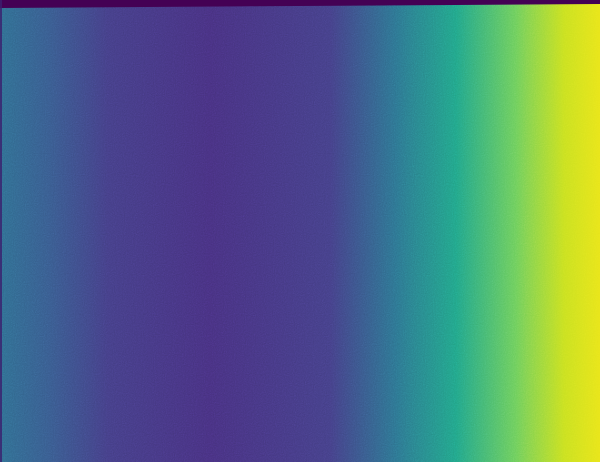 This screenshot has width=600, height=462. What do you see at coordinates (300, 4) in the screenshot?
I see `top-edge` at bounding box center [300, 4].